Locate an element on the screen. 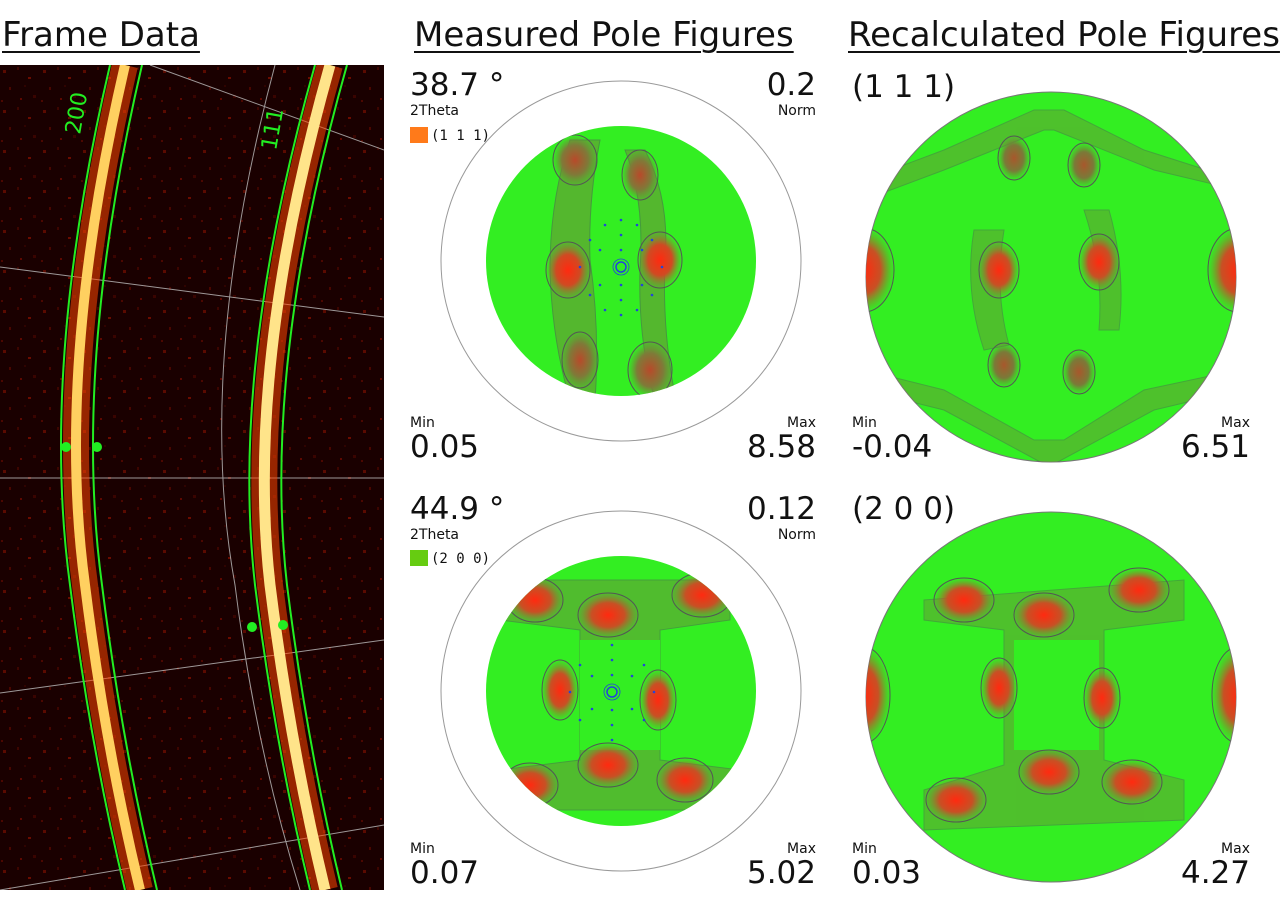 The image size is (1280, 898). ring-111-inner-handle is located at coordinates (252, 627).